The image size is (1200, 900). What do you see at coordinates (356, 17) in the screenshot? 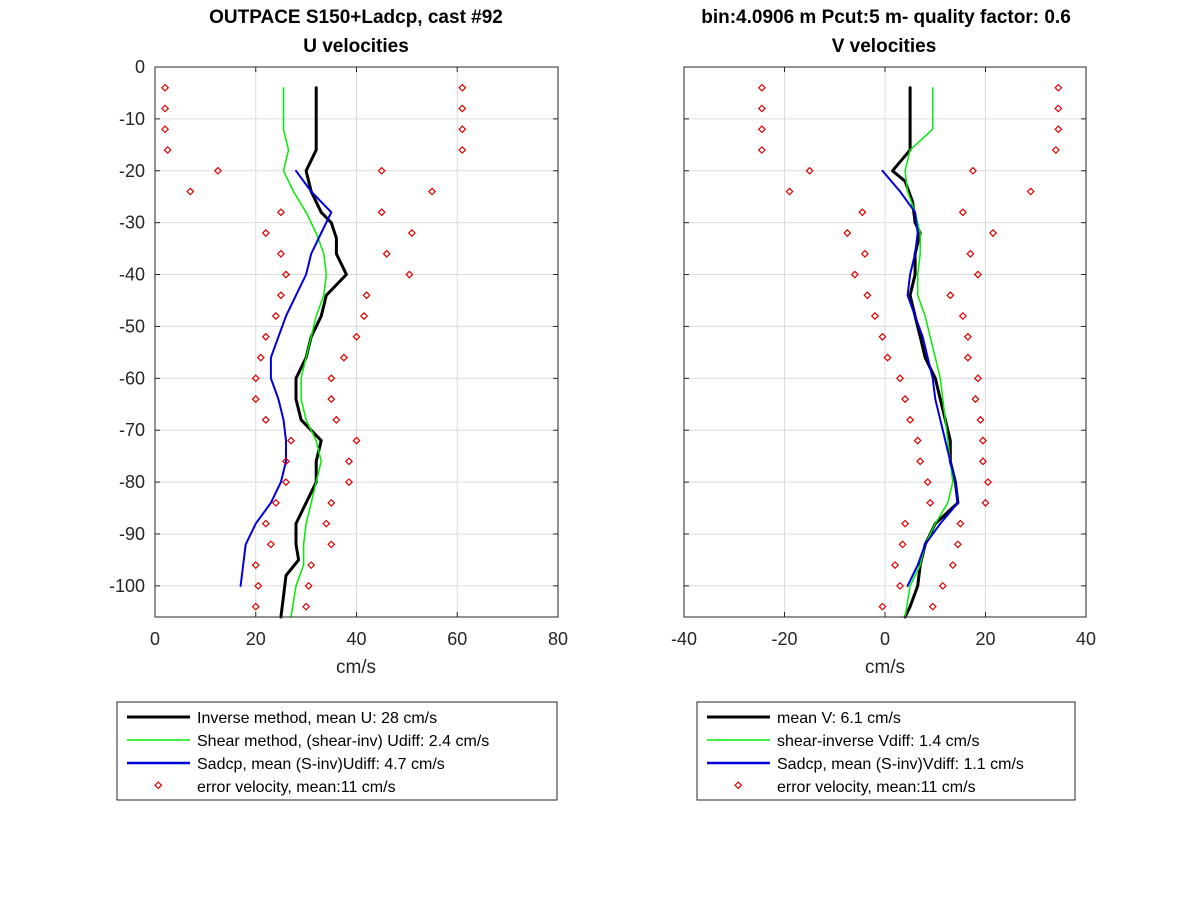
I see `figure-title-left: OUTPACE S150+Ladcp, cast #92` at bounding box center [356, 17].